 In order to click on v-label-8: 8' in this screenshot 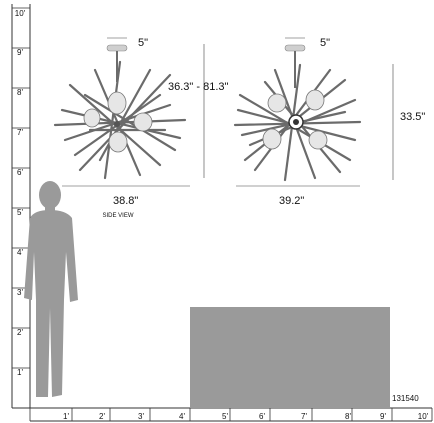, I will do `click(20, 92)`.